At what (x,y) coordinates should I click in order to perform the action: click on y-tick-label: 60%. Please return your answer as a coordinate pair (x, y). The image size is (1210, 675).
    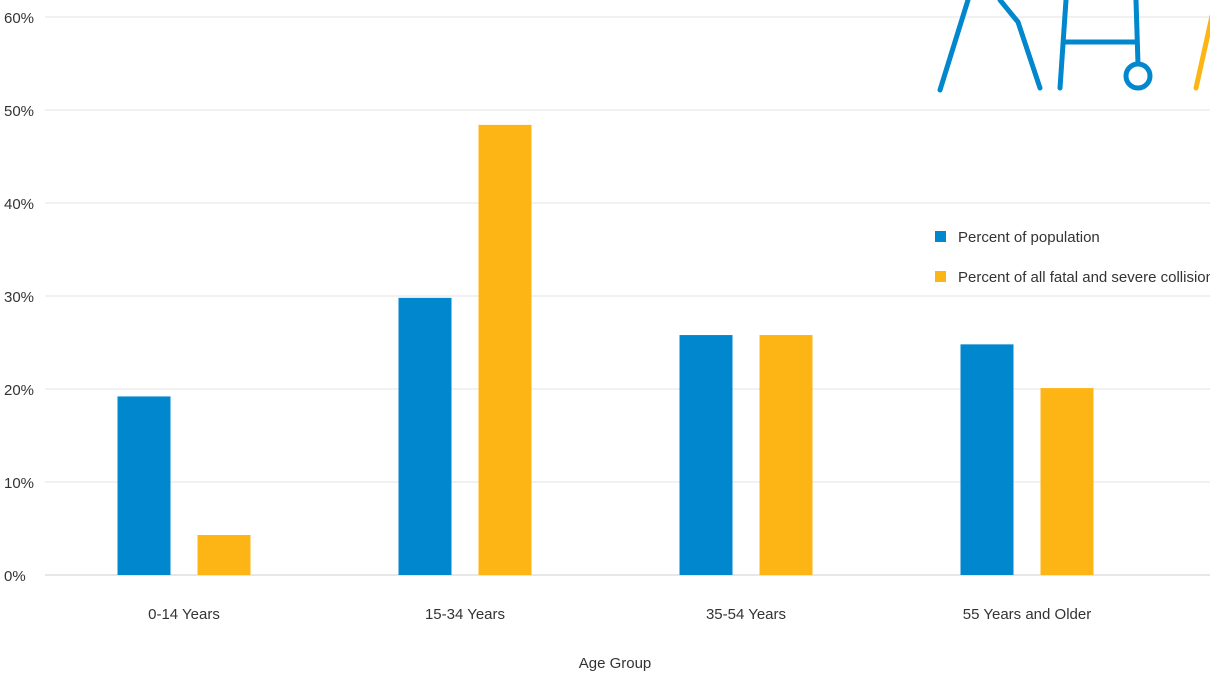
    Looking at the image, I should click on (19, 18).